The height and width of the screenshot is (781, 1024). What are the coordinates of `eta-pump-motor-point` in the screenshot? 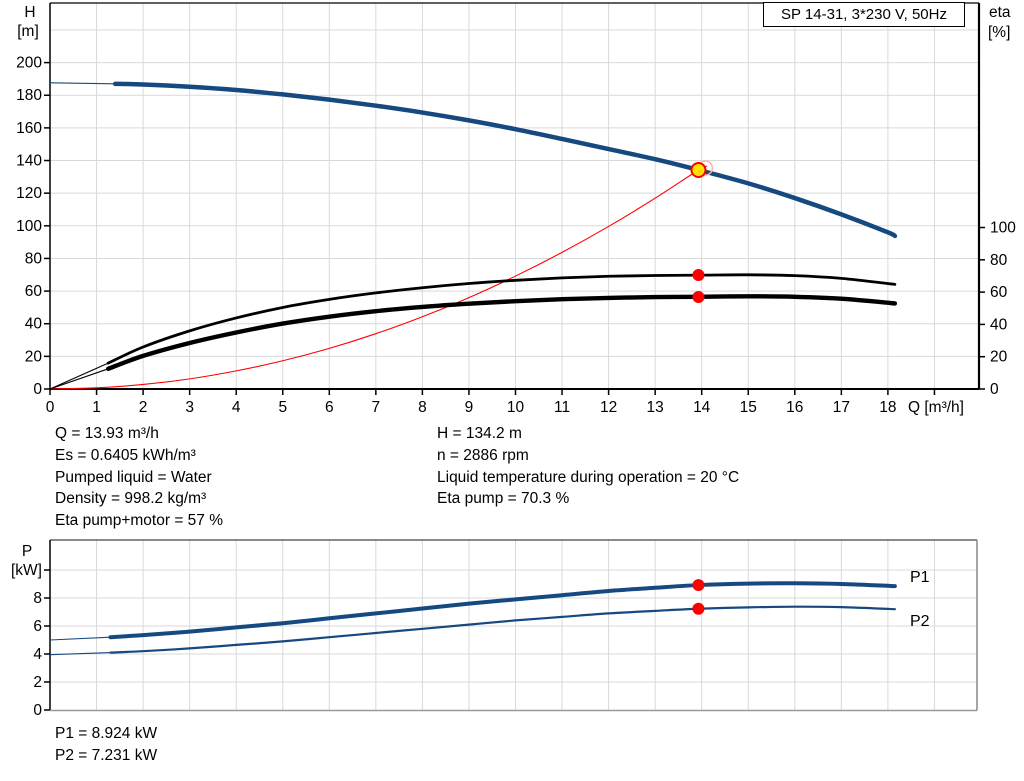 It's located at (698, 296).